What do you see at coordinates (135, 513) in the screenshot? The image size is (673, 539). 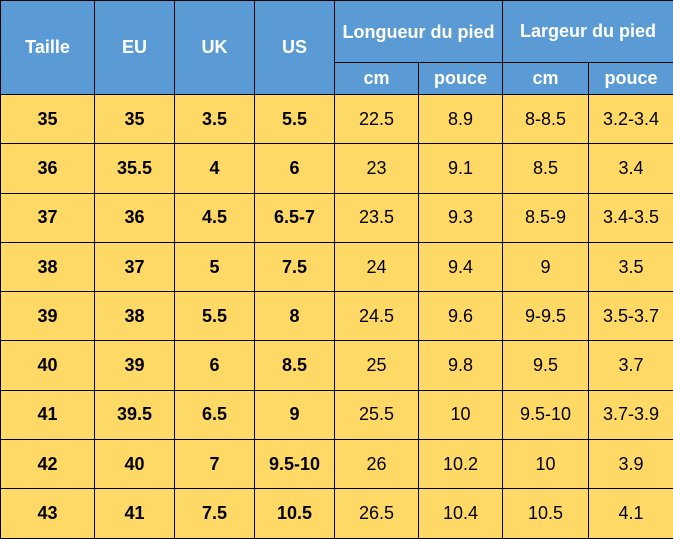 I see `cell-eu: 41` at bounding box center [135, 513].